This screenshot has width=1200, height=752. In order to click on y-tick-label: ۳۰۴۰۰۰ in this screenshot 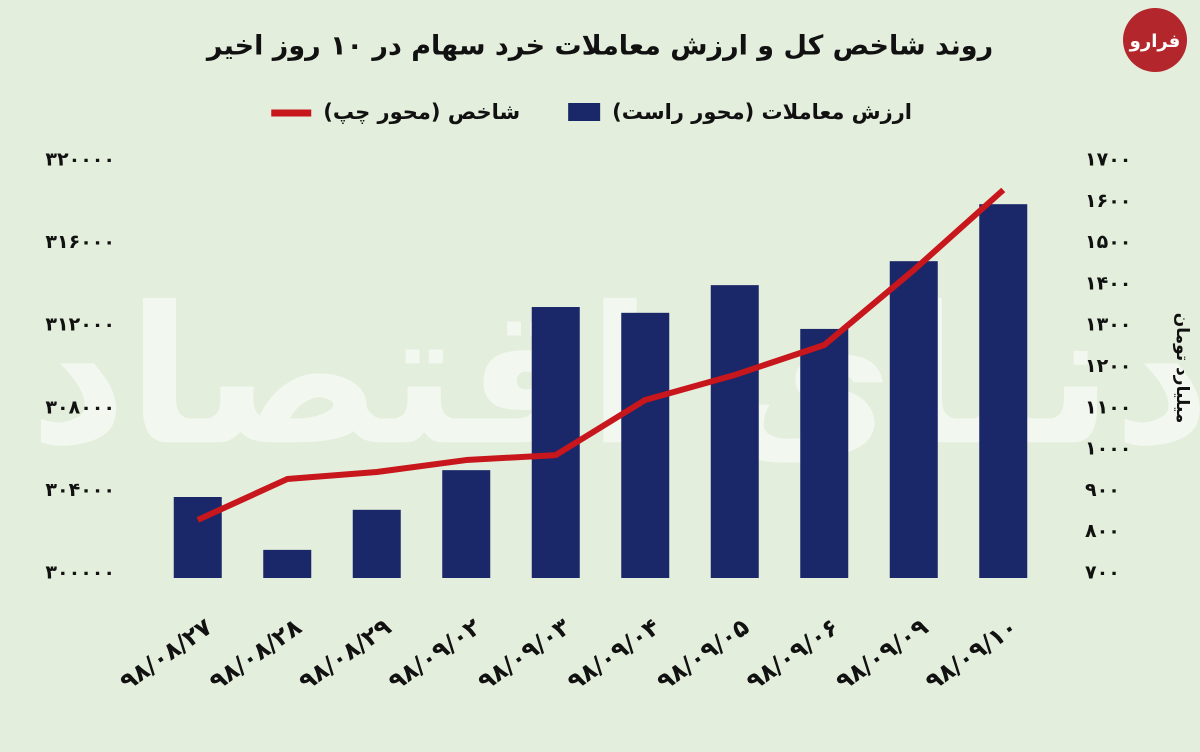, I will do `click(80, 490)`.